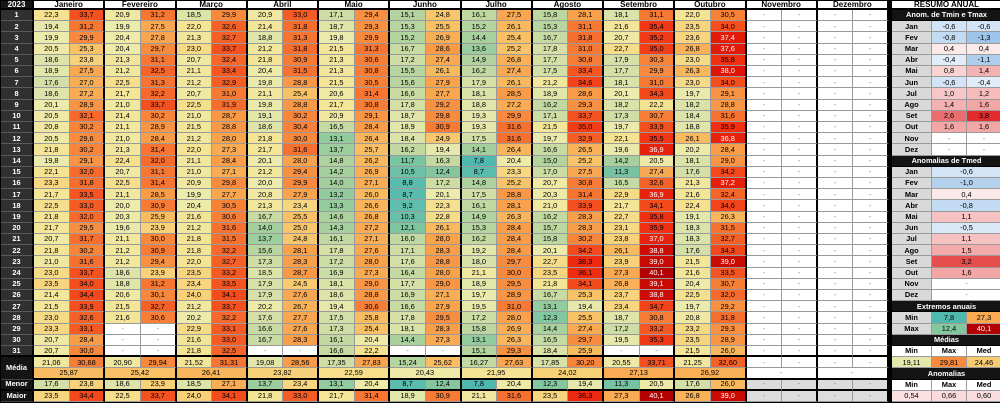  Describe the element at coordinates (230, 351) in the screenshot. I see `tmax-cell: 32,5` at that location.